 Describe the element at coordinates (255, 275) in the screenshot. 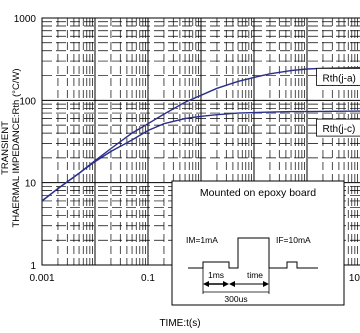

I see `time-label: time` at that location.